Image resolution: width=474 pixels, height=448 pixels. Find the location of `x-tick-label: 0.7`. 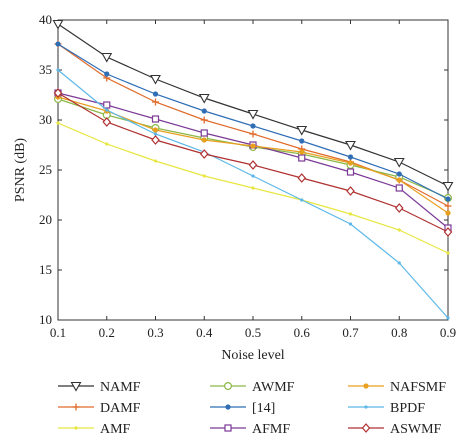

x-tick-label: 0.7 is located at coordinates (350, 332).